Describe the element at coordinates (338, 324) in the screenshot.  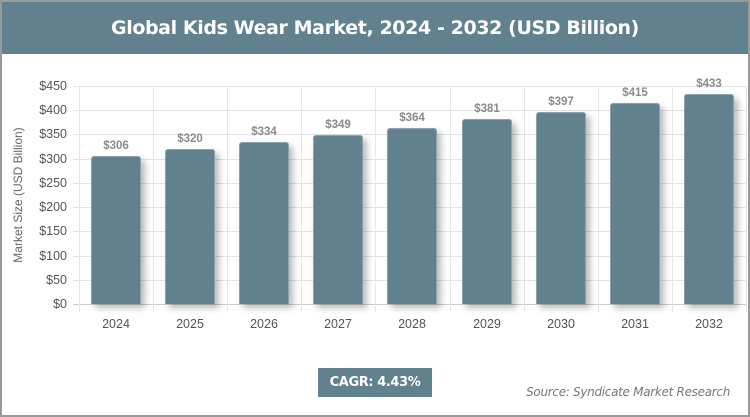
I see `x-tick-label: 2027` at that location.